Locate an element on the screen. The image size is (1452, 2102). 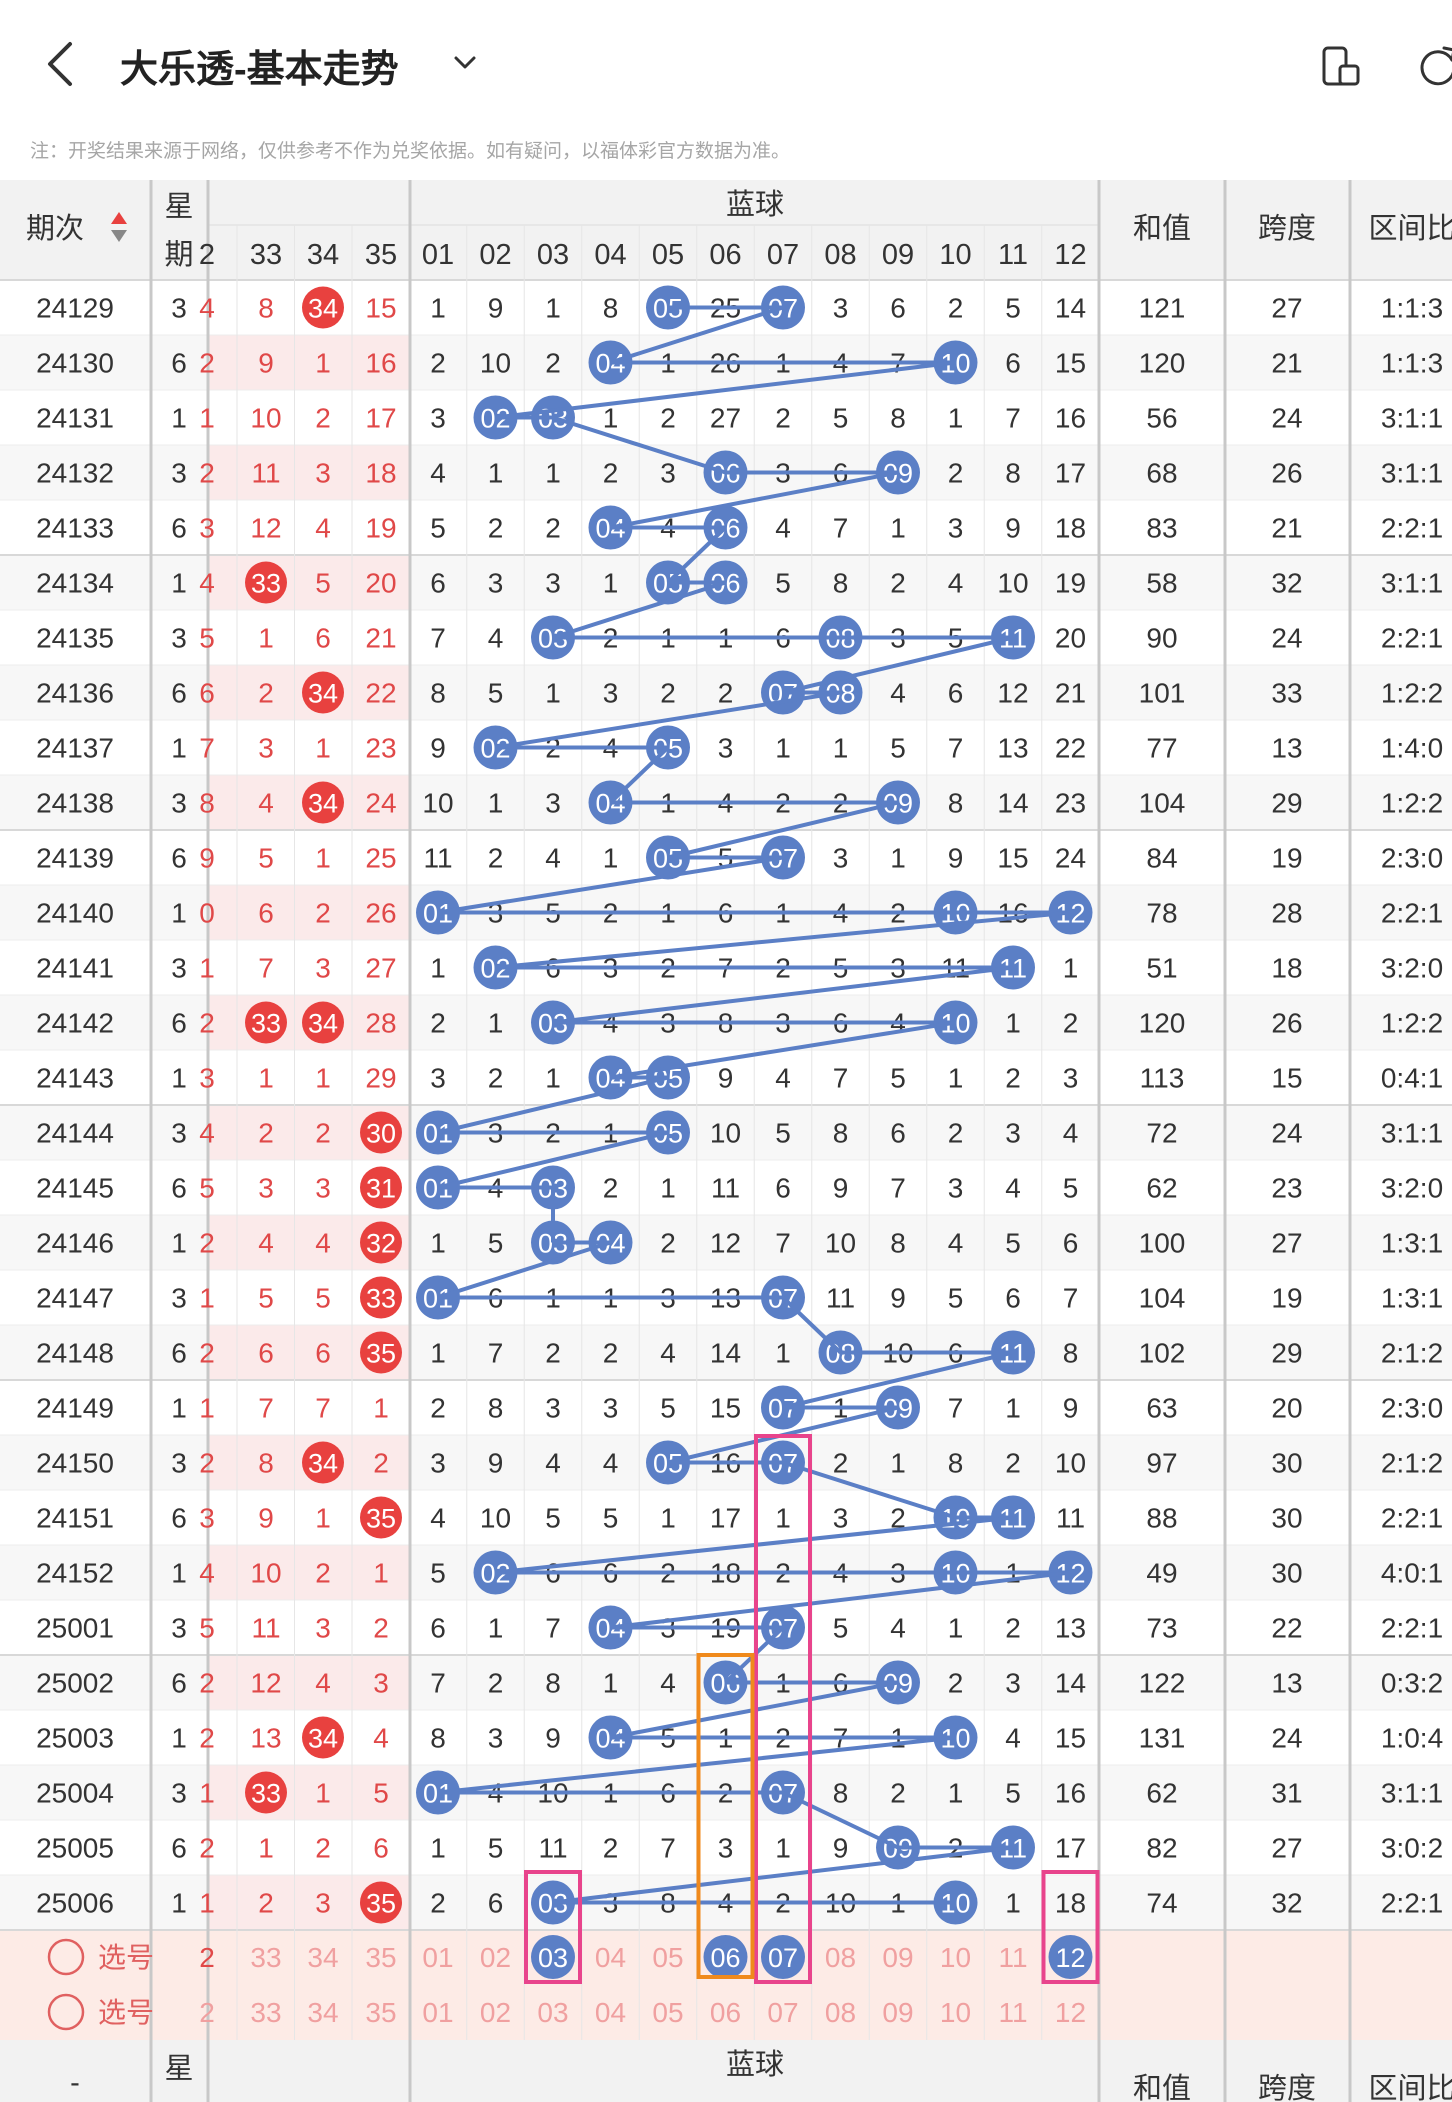
period-cell: 24134 is located at coordinates (75, 583).